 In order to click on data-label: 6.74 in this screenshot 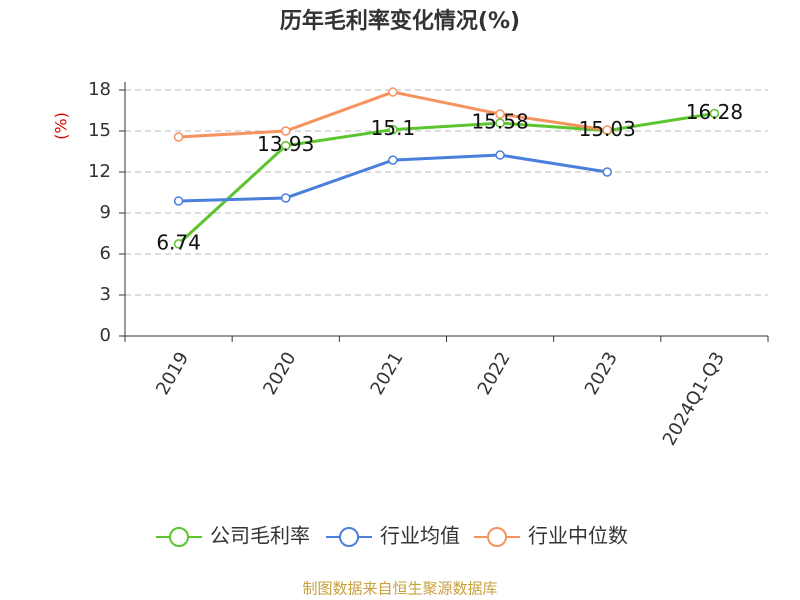, I will do `click(178, 242)`.